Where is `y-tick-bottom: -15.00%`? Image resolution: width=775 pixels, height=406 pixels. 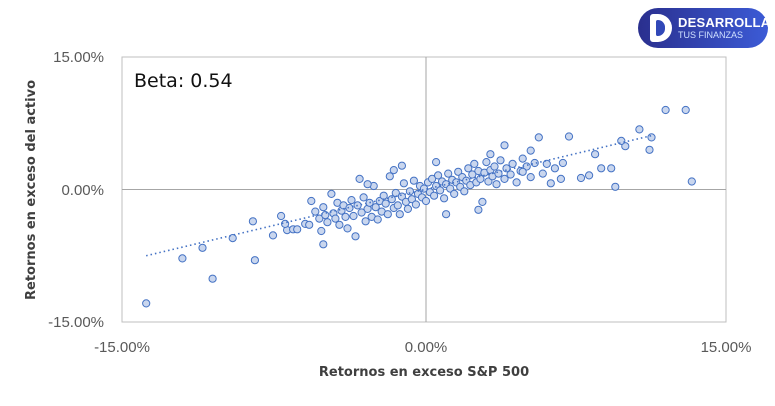 y-tick-bottom: -15.00% is located at coordinates (76, 322).